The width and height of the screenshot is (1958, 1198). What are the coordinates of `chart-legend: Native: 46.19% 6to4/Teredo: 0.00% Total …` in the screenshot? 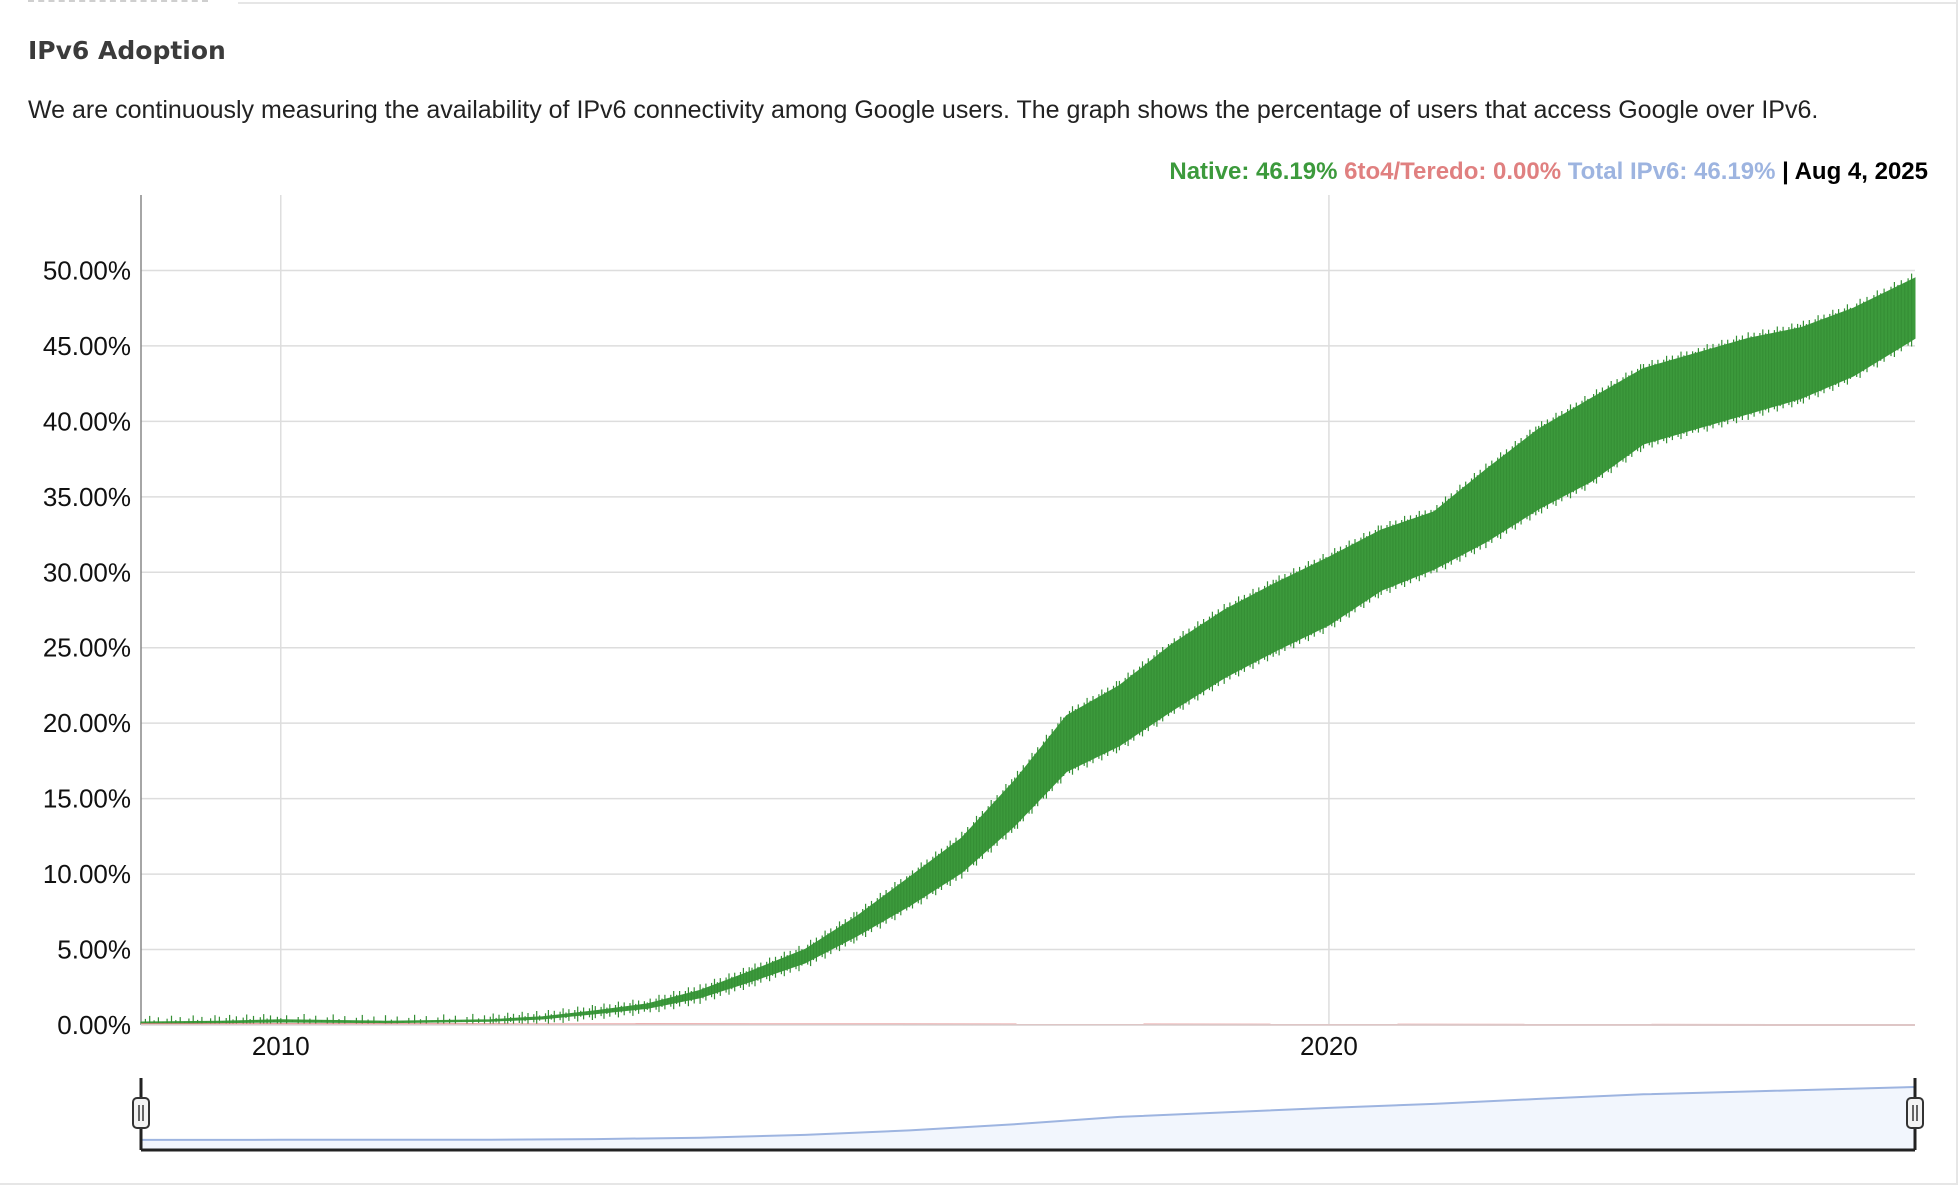 It's located at (1548, 172).